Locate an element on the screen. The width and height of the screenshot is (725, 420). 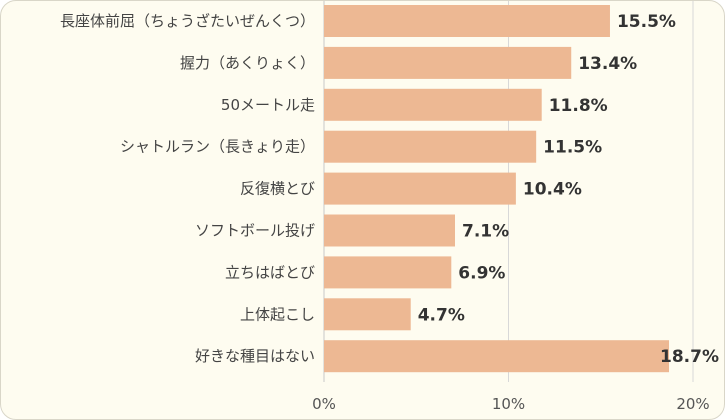
category-label-8: 好きな種目はない is located at coordinates (255, 356).